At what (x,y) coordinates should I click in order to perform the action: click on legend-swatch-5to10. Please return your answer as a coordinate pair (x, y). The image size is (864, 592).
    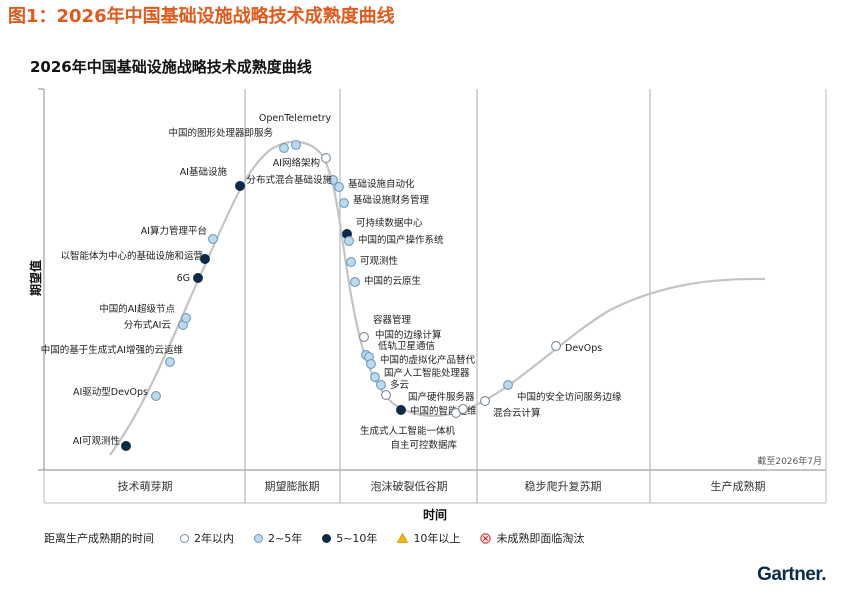
    Looking at the image, I should click on (327, 538).